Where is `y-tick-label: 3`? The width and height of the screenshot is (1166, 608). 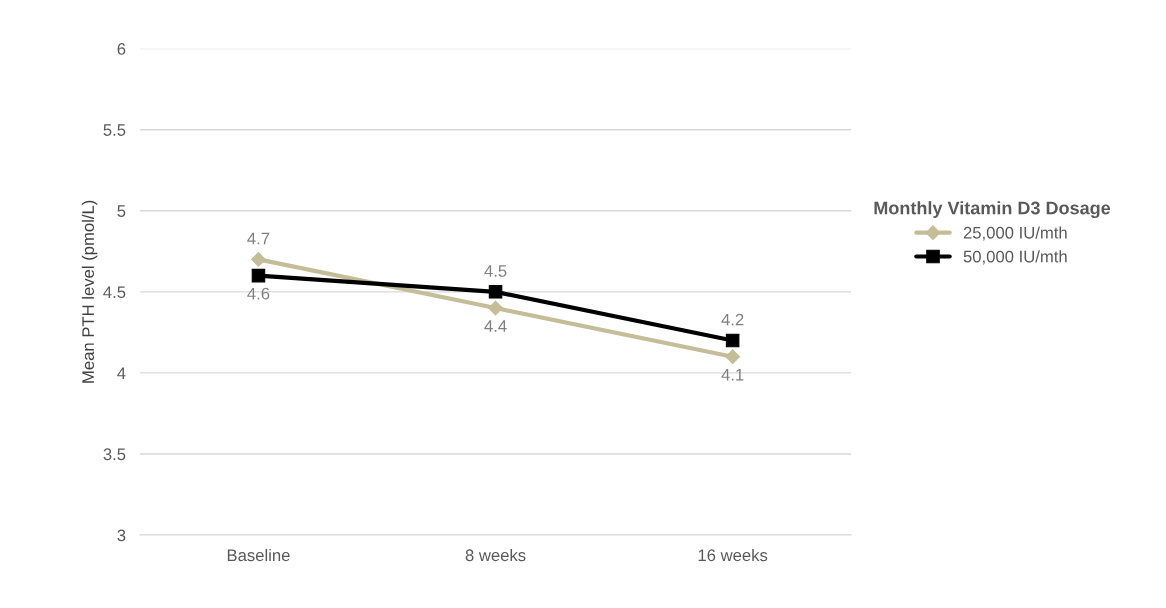 y-tick-label: 3 is located at coordinates (121, 535).